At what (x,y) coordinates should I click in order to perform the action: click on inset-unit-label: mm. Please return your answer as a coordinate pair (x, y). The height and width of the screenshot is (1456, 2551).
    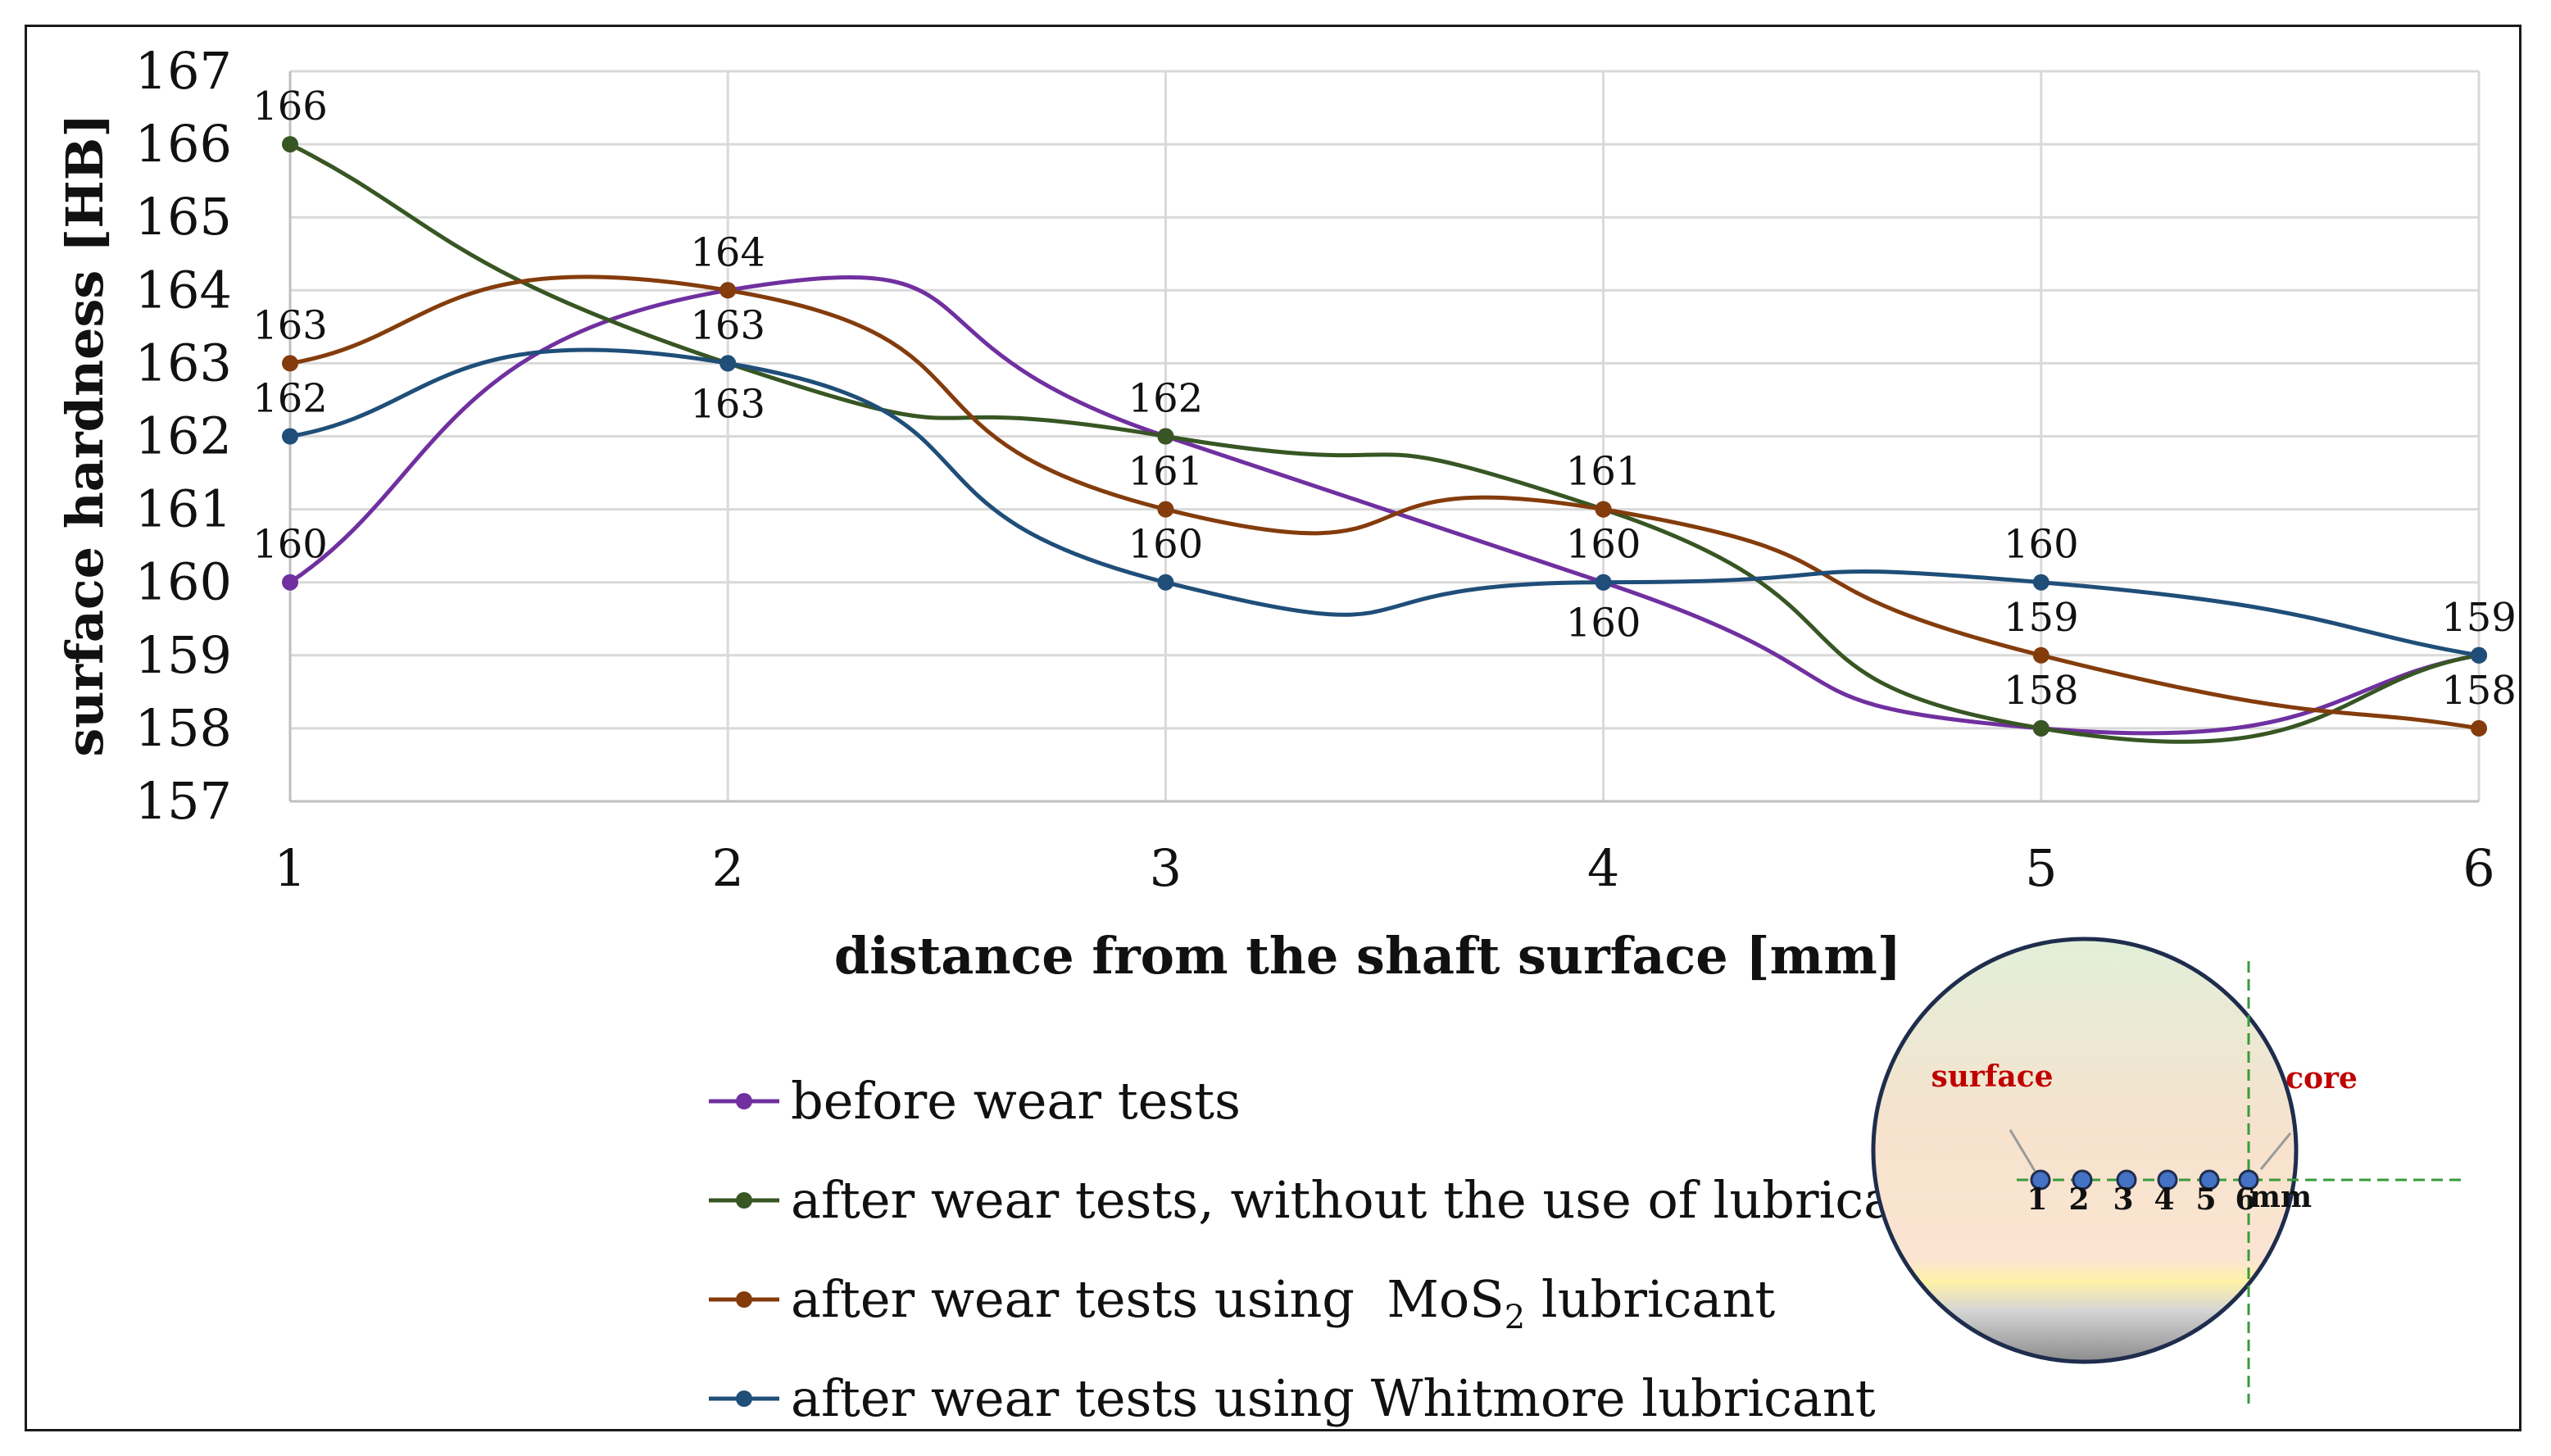
    Looking at the image, I should click on (2280, 1197).